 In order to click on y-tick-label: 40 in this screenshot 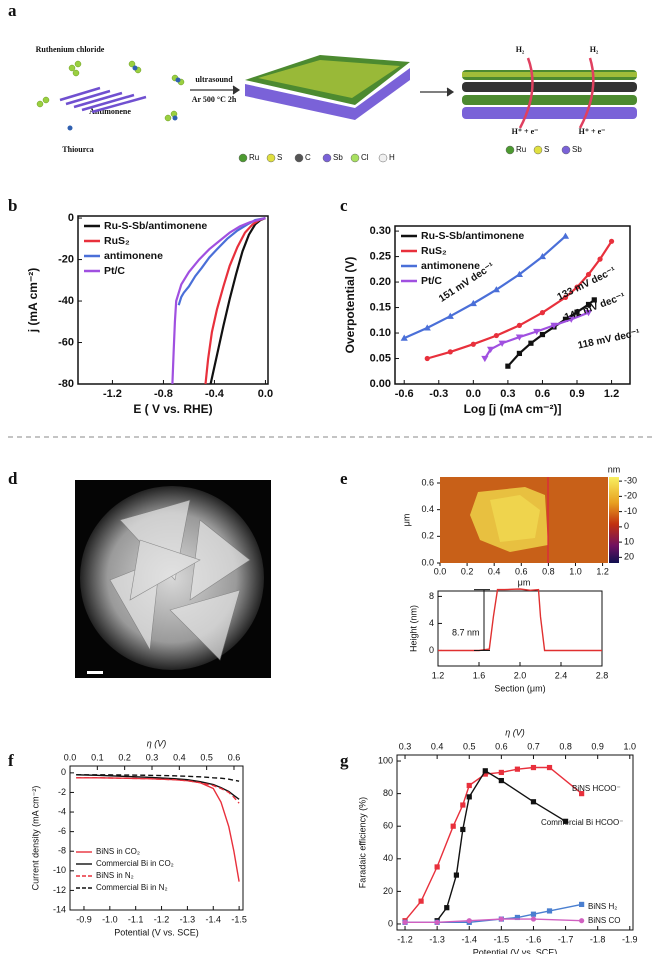, I will do `click(388, 858)`.